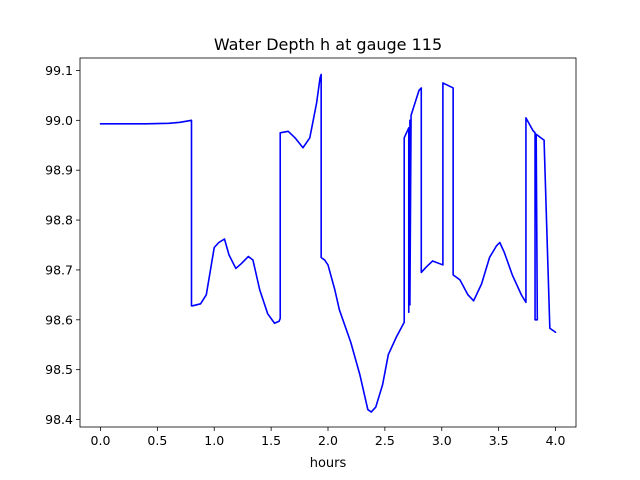  What do you see at coordinates (271, 440) in the screenshot?
I see `x-tick-label: 1.5` at bounding box center [271, 440].